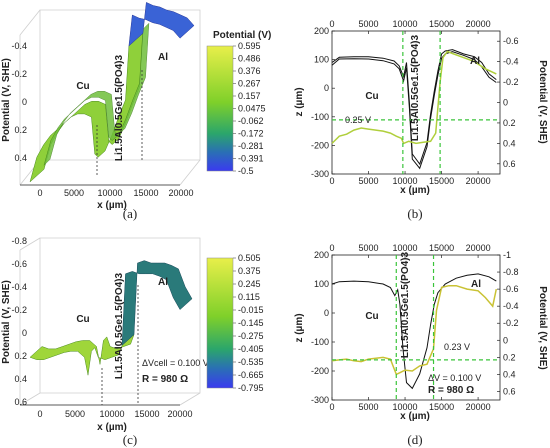 This screenshot has width=550, height=448. Describe the element at coordinates (112, 427) in the screenshot. I see `panel-c-xlabel: x (µm)` at that location.